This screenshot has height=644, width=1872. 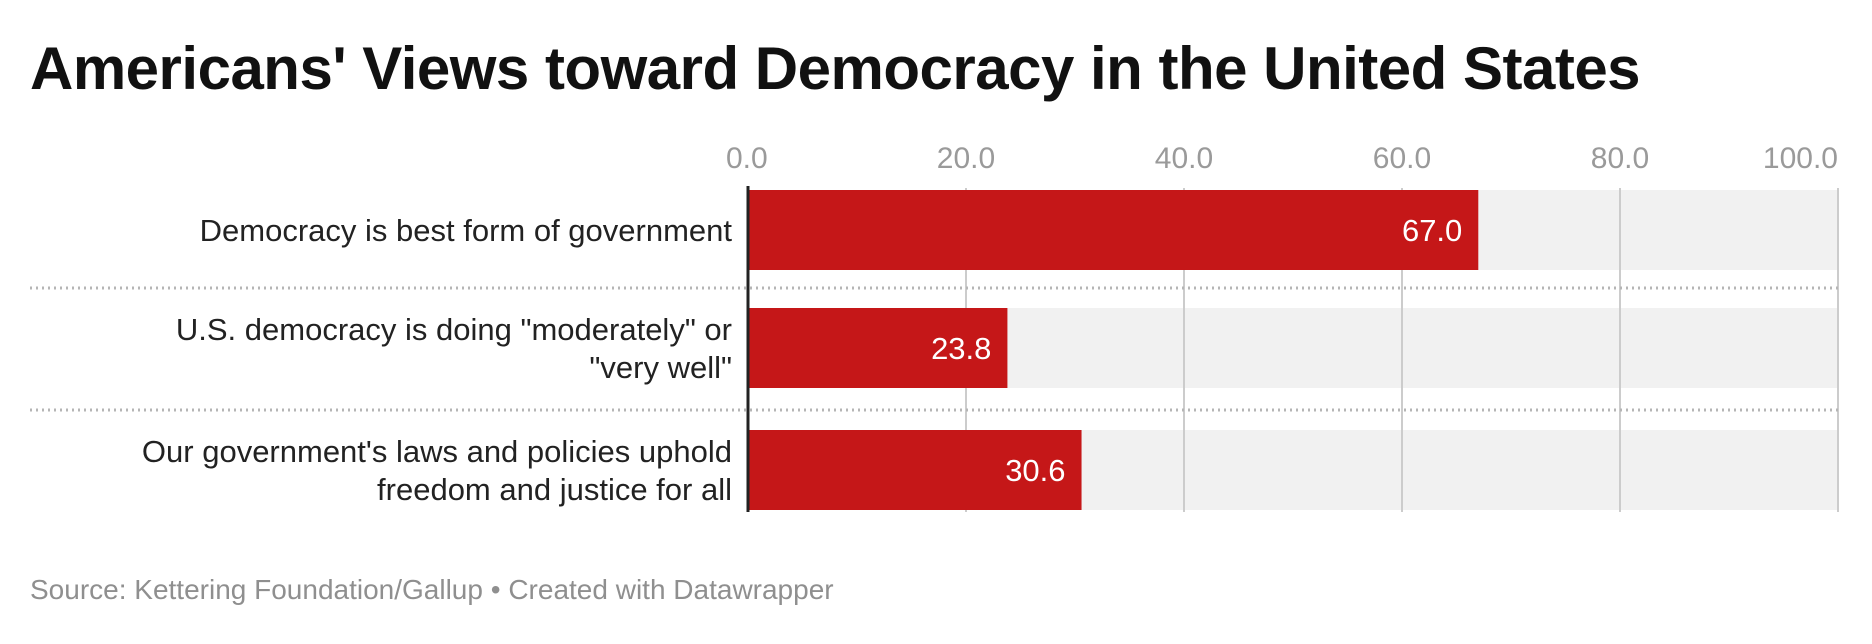 I want to click on credit-note: Created with Datawrapper, so click(x=671, y=589).